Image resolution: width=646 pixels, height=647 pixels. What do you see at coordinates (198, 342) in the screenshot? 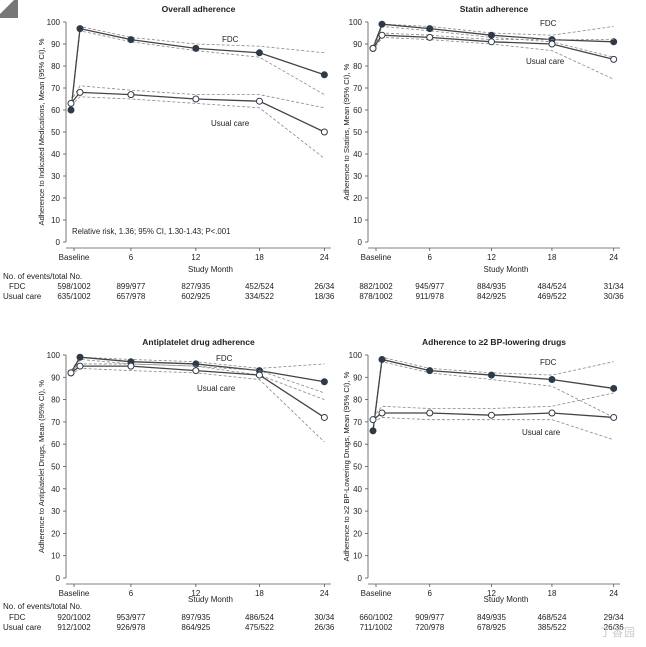
I see `chart-title: Antiplatelet drug adherence` at bounding box center [198, 342].